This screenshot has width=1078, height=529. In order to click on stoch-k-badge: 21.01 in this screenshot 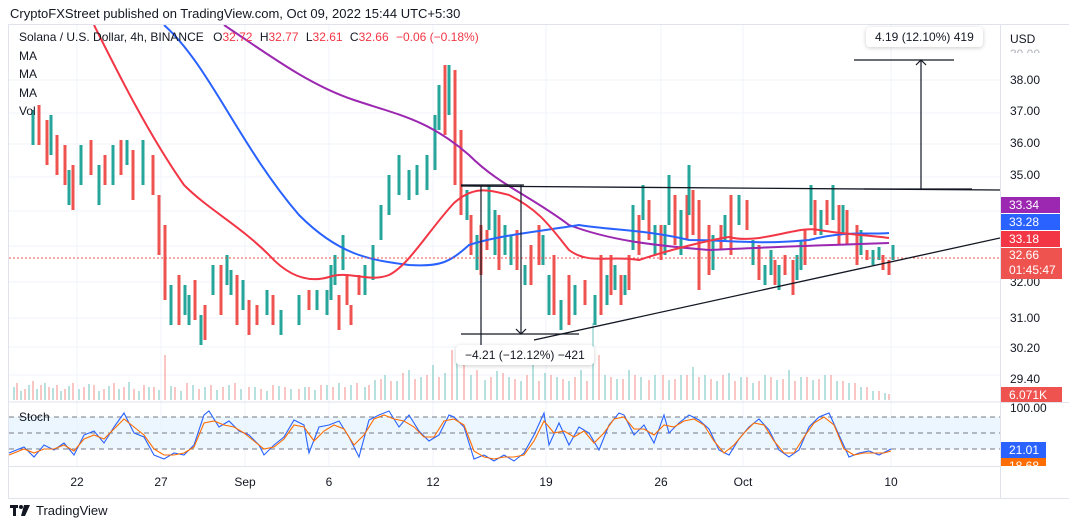, I will do `click(1023, 450)`.